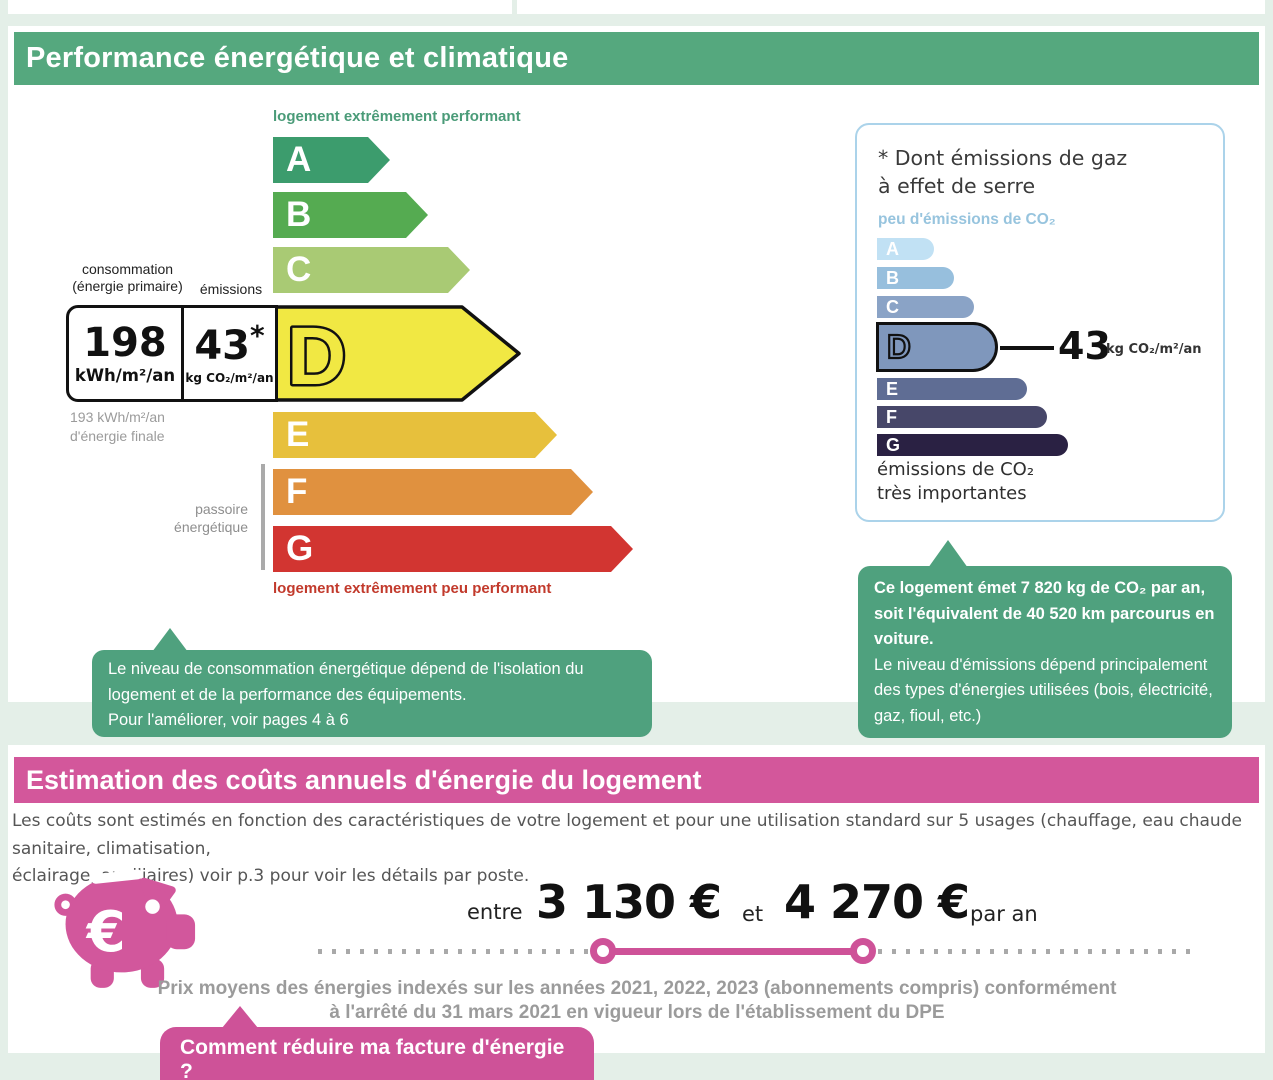 The height and width of the screenshot is (1080, 1273). I want to click on emissions-unit: kg CO₂/m²/an, so click(229, 378).